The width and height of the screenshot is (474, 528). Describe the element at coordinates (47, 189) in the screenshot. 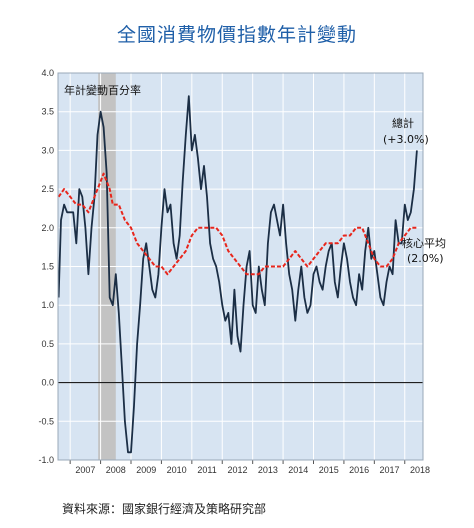

I see `y-tick-label: 2.5` at that location.